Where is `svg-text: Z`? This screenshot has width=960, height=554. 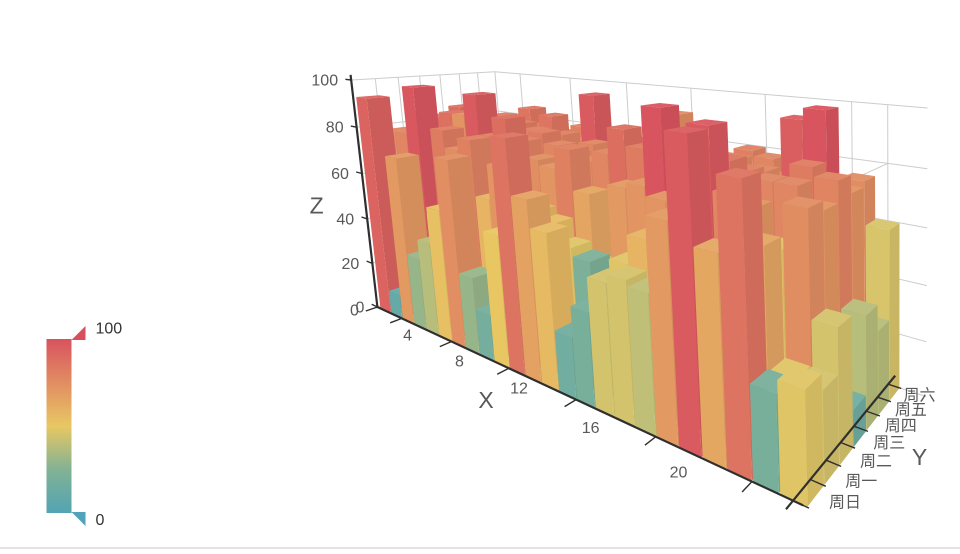
svg-text: Z is located at coordinates (317, 206).